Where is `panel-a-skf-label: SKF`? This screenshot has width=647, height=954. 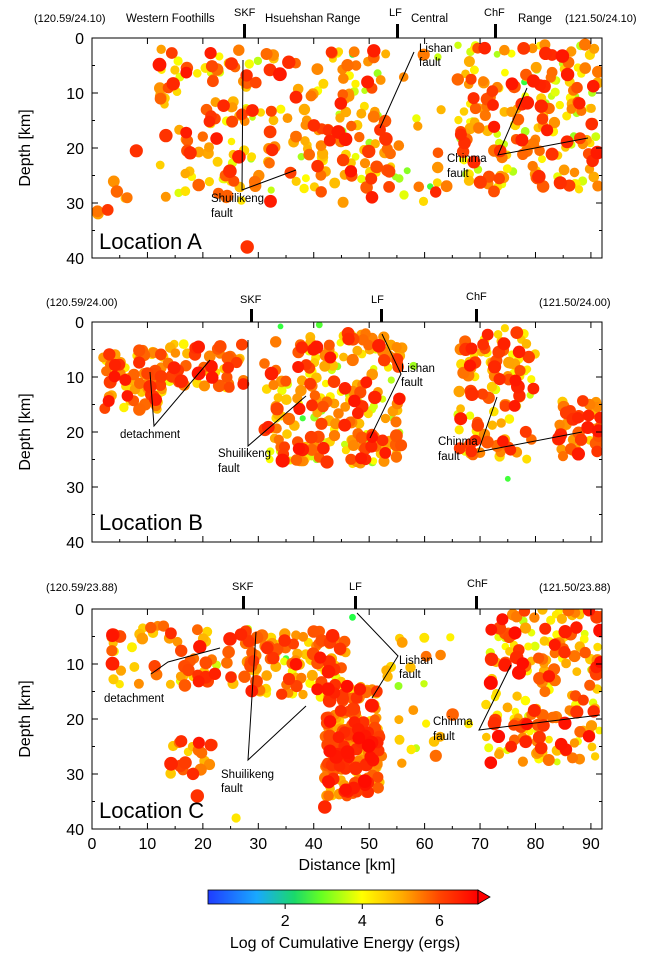 panel-a-skf-label: SKF is located at coordinates (245, 13).